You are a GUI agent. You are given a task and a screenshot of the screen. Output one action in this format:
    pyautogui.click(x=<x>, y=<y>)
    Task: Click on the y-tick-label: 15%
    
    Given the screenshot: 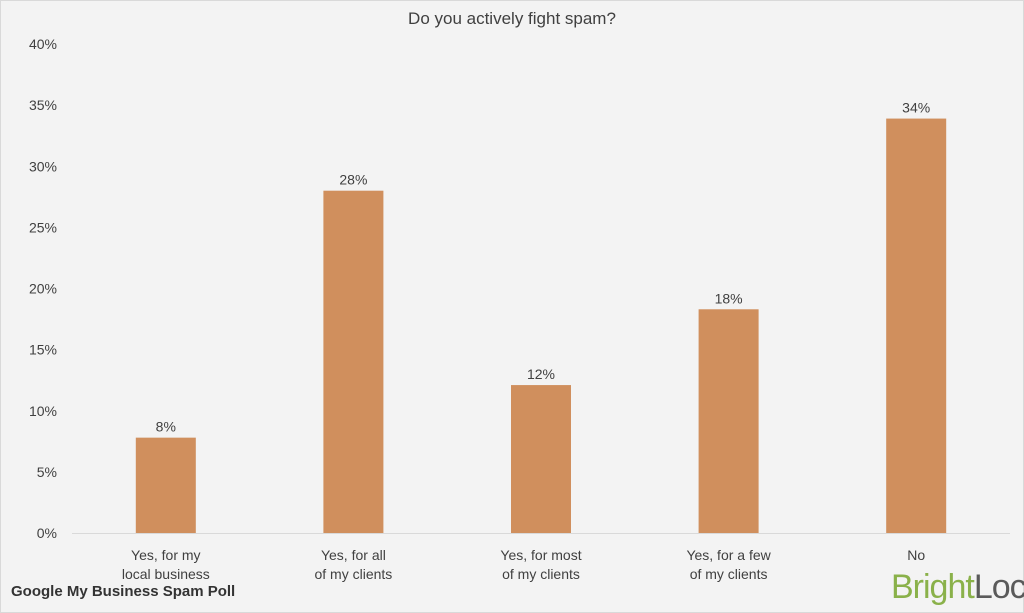 What is the action you would take?
    pyautogui.click(x=43, y=350)
    